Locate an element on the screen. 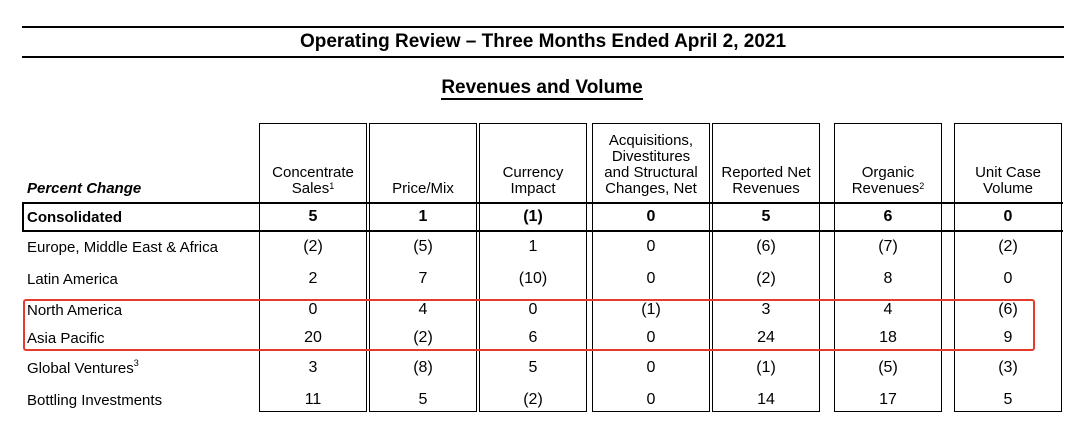  column-header-line: Changes, Net is located at coordinates (651, 188).